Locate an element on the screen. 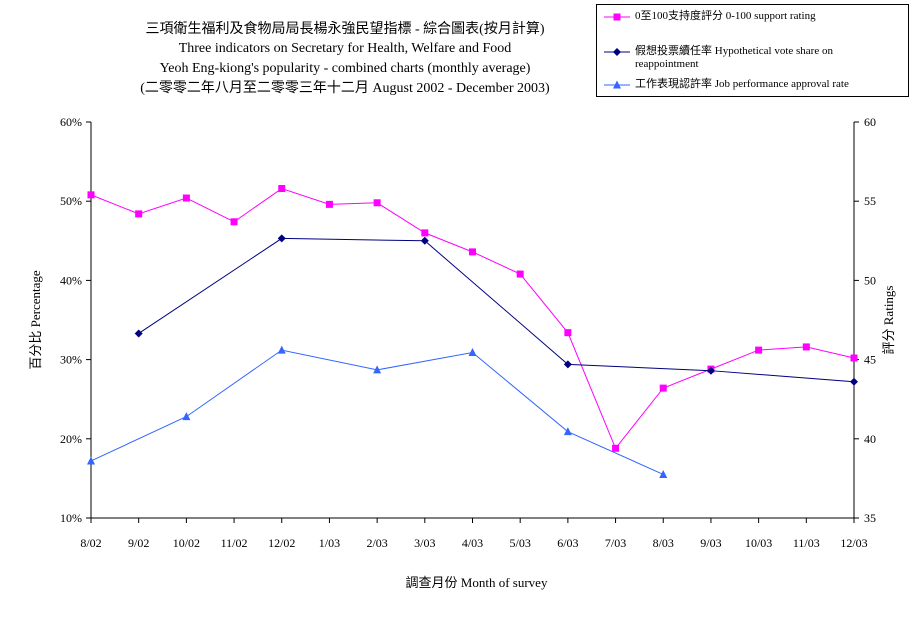 The height and width of the screenshot is (623, 911). title-line-1: 三項衛生福利及食物局局長楊永強民望指標 - 綜合圖表(按月計算) is located at coordinates (345, 29).